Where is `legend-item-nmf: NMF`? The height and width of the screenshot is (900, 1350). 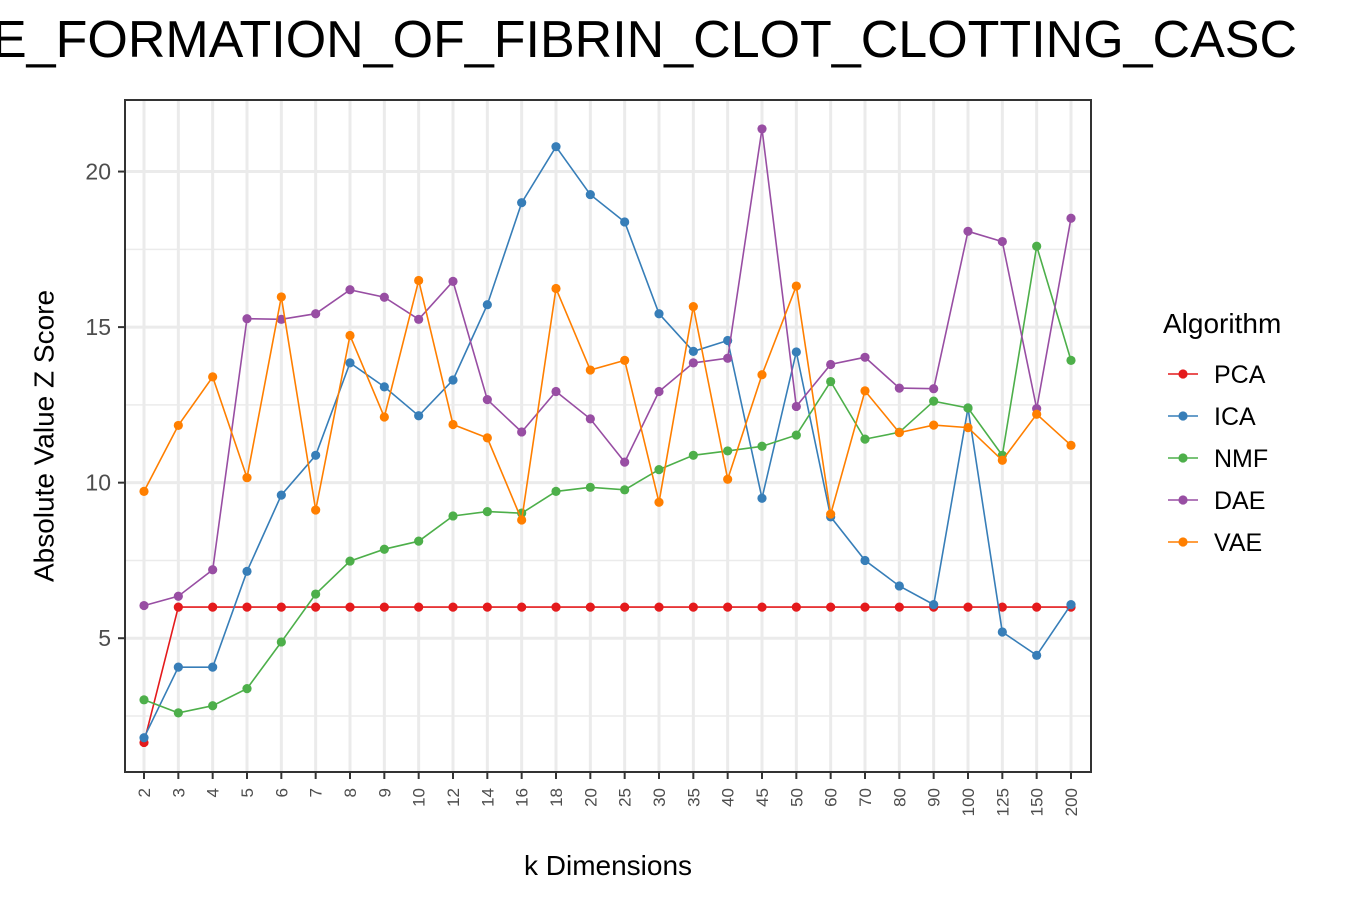
legend-item-nmf: NMF is located at coordinates (1218, 459).